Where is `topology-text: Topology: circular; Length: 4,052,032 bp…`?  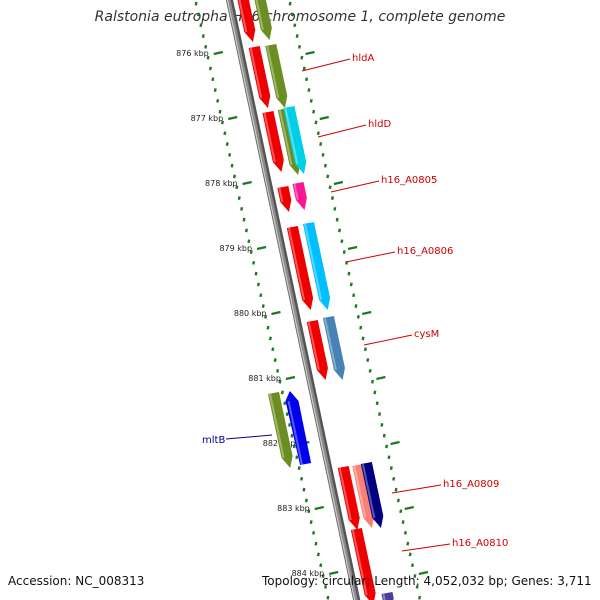 topology-text: Topology: circular; Length: 4,052,032 bp… is located at coordinates (427, 581).